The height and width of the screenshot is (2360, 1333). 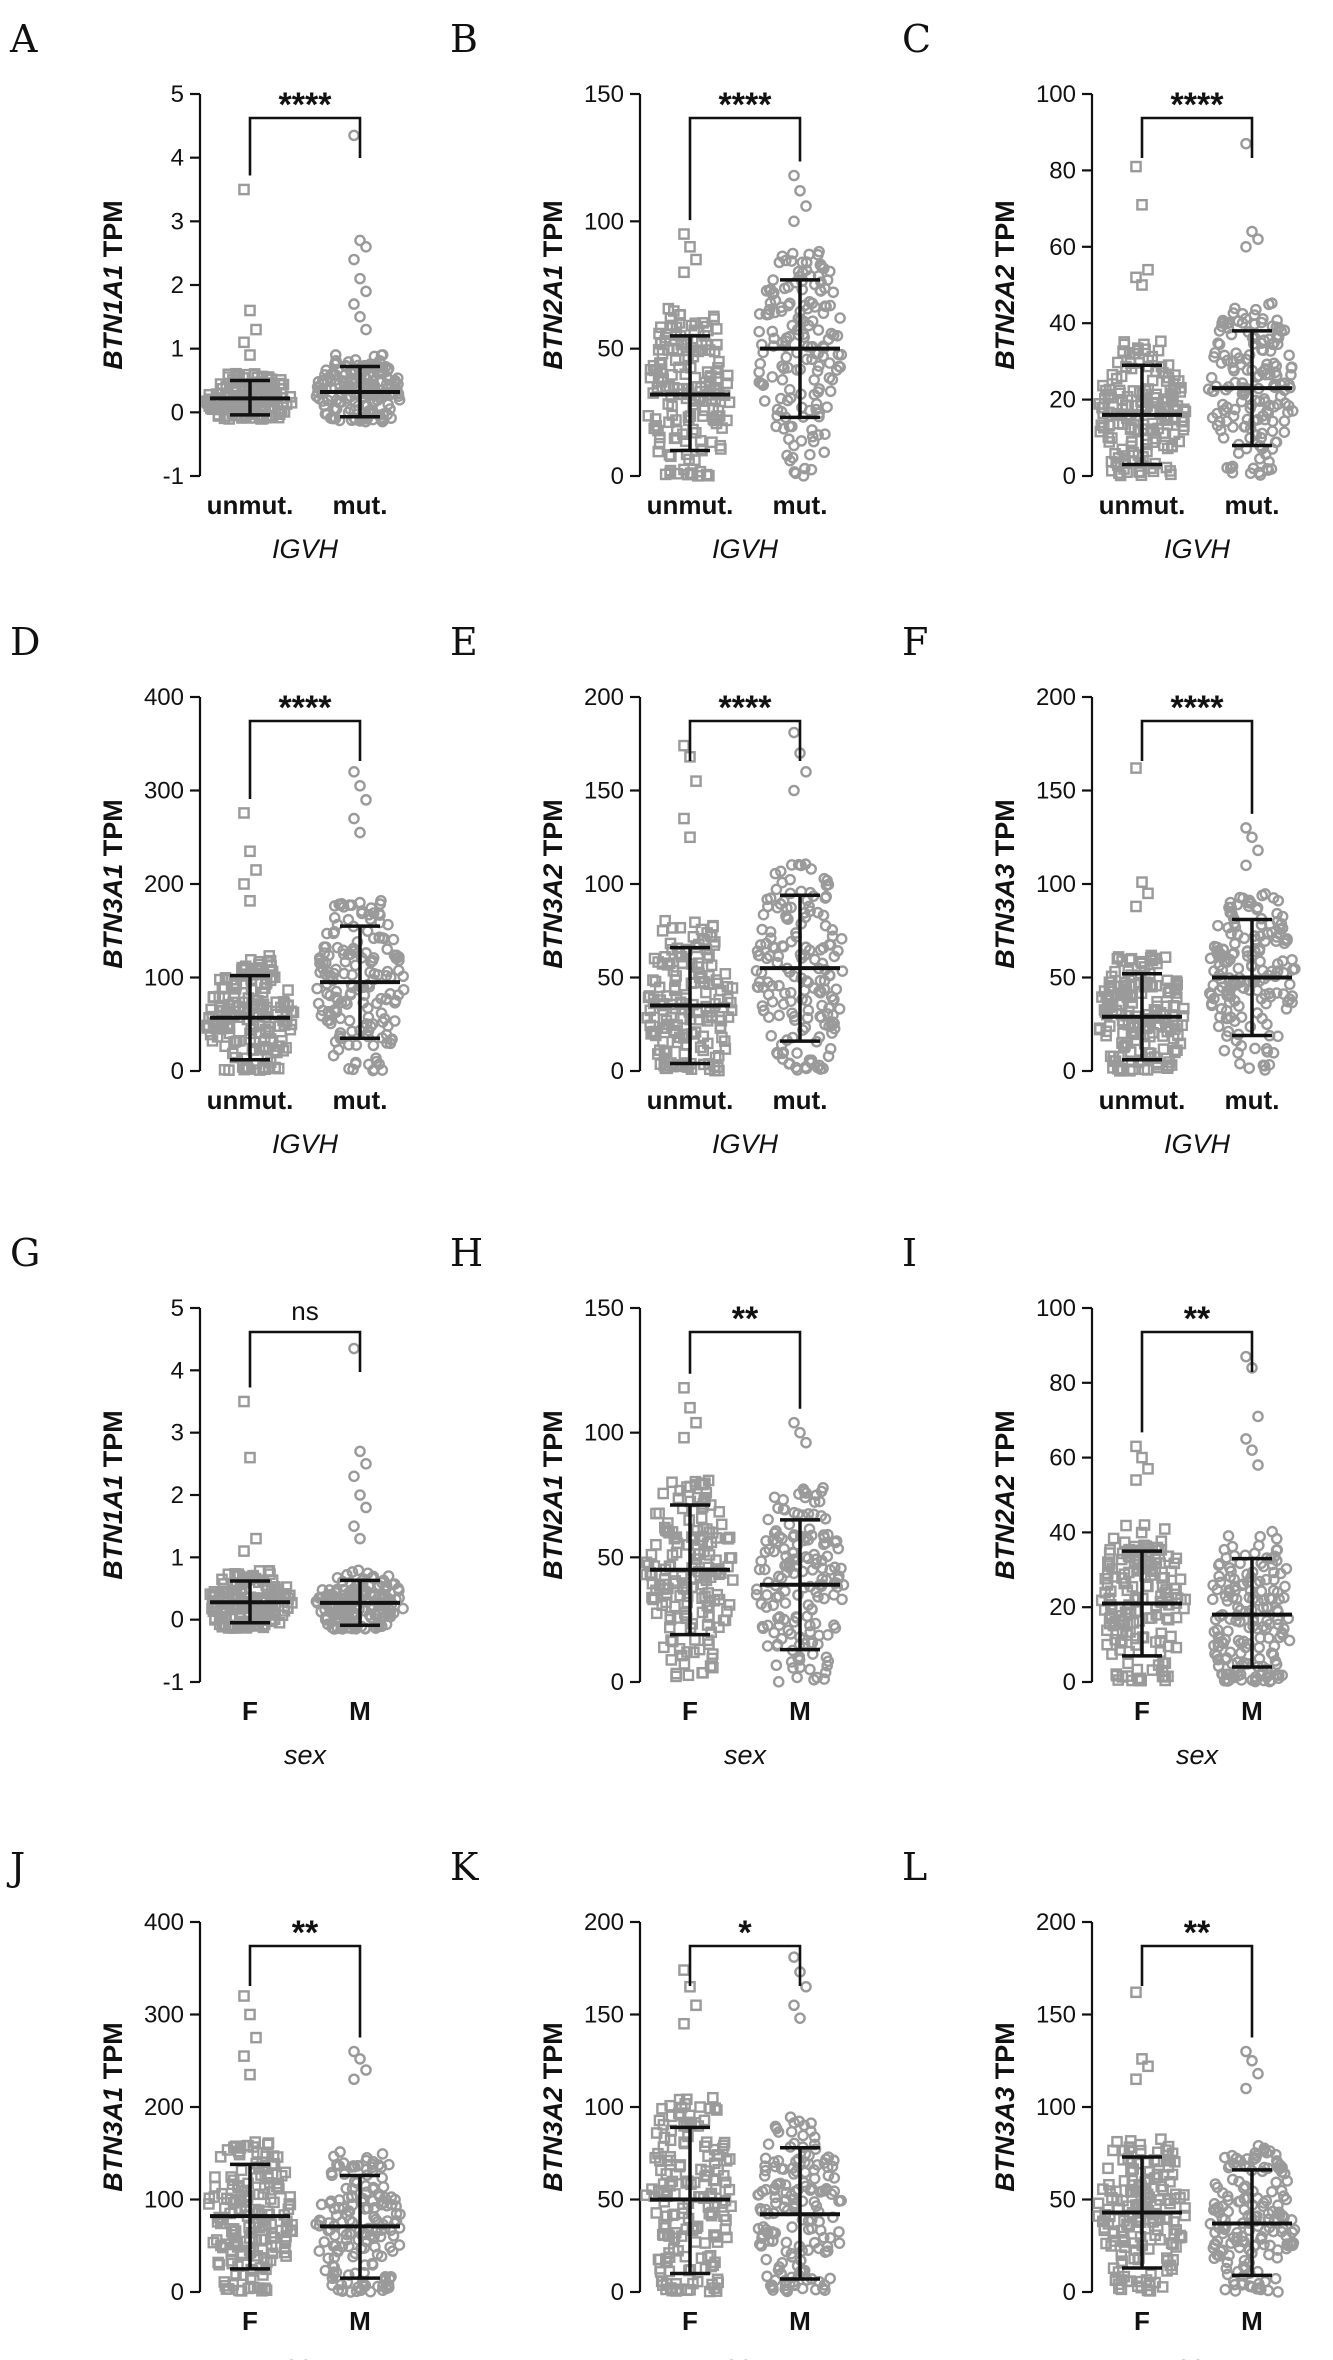 What do you see at coordinates (164, 2015) in the screenshot?
I see `y-tick-label: 300` at bounding box center [164, 2015].